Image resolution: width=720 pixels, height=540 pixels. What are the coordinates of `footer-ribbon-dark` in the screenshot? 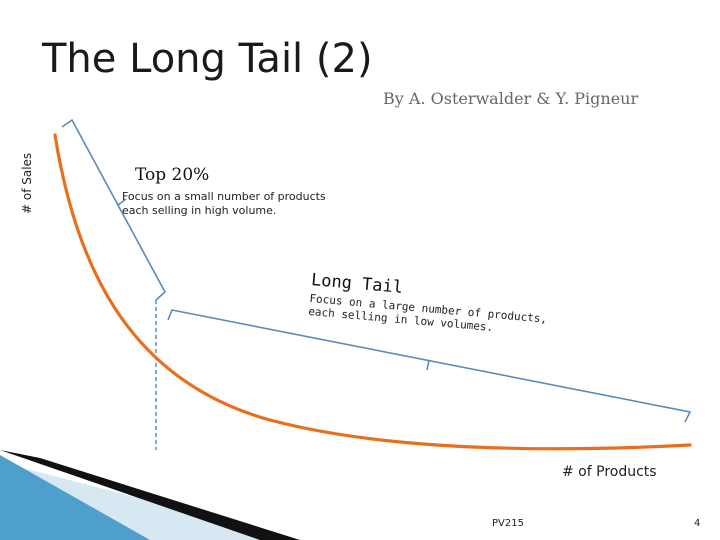 It's located at (150, 495).